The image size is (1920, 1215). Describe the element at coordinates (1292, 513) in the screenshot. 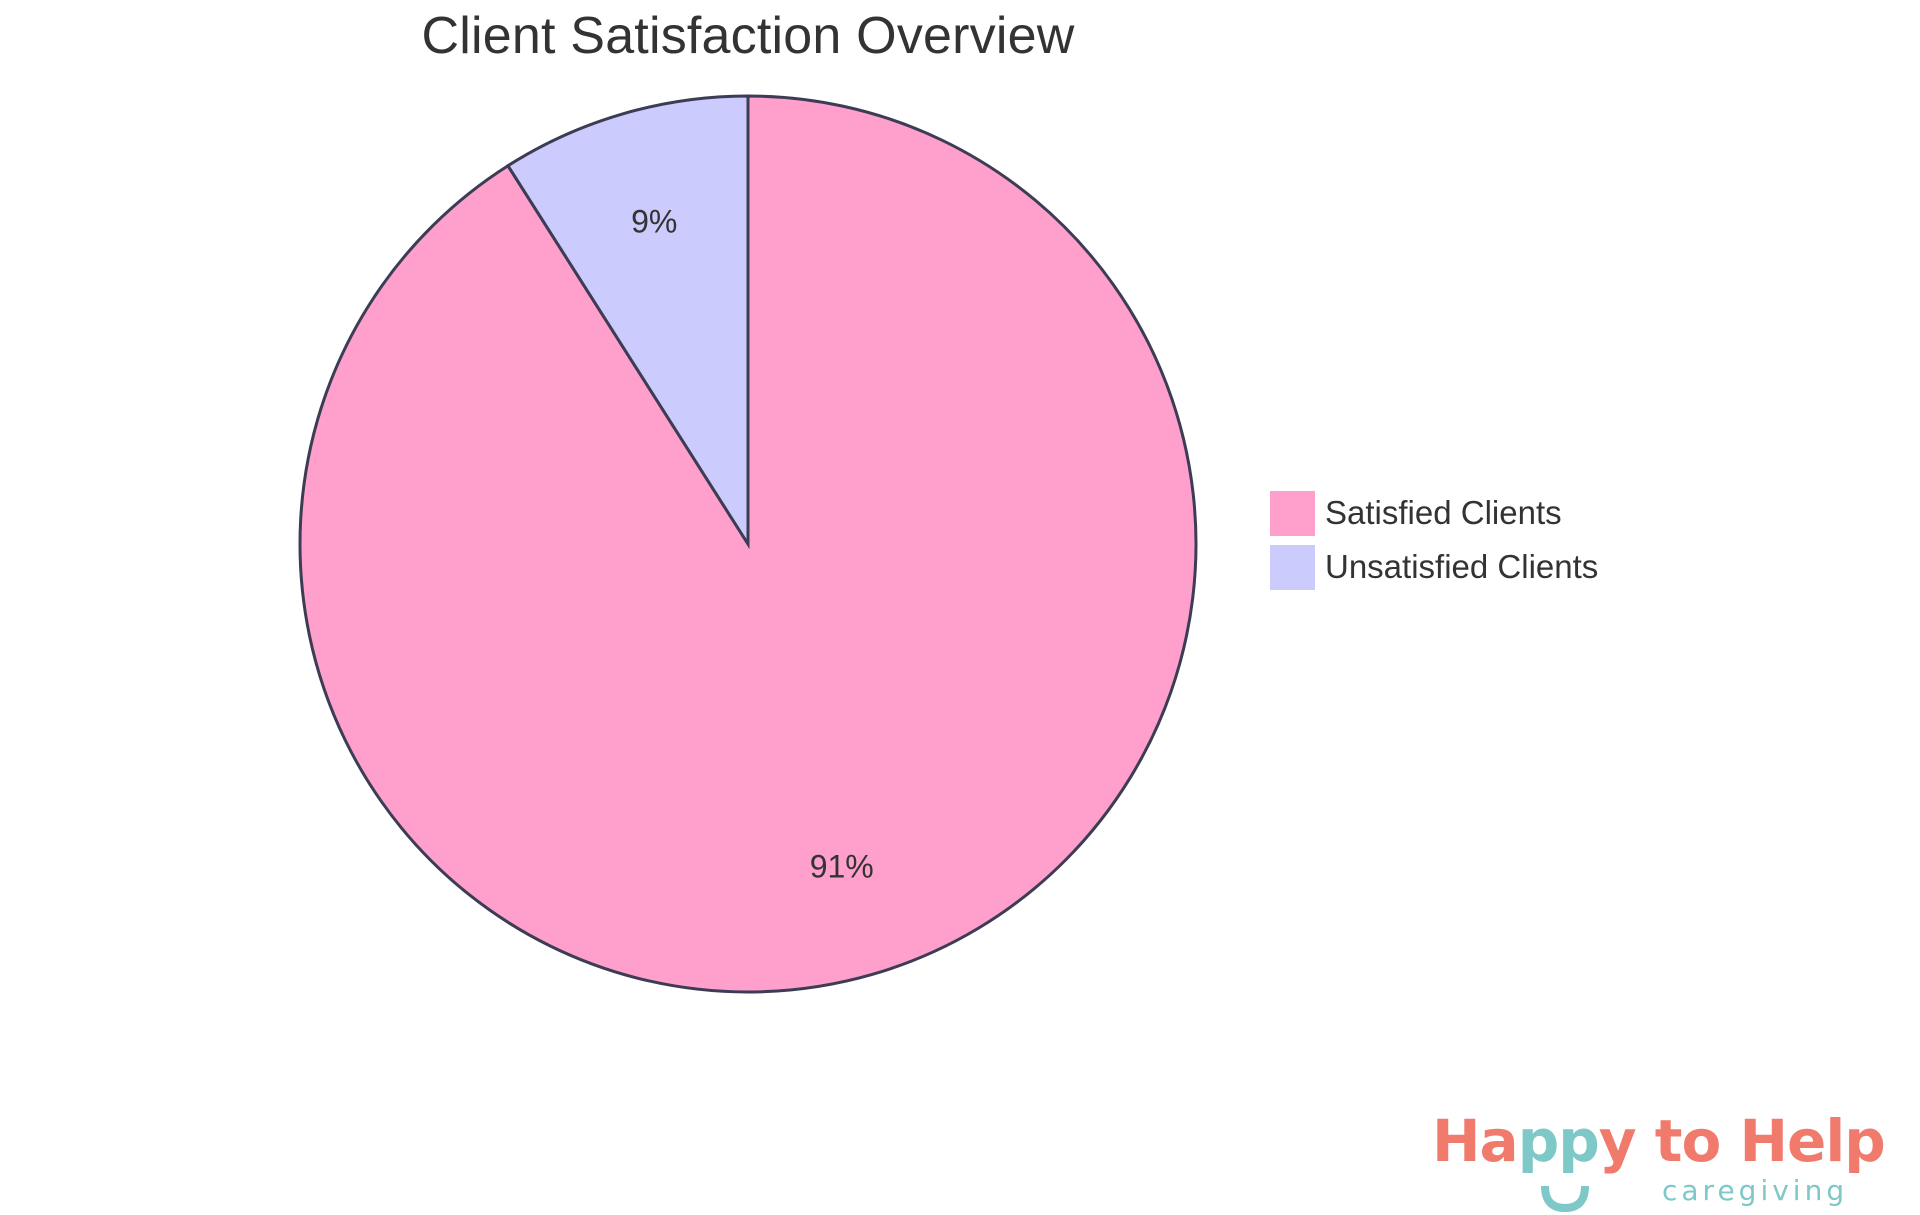

I see `legend-swatch-satisfied` at that location.